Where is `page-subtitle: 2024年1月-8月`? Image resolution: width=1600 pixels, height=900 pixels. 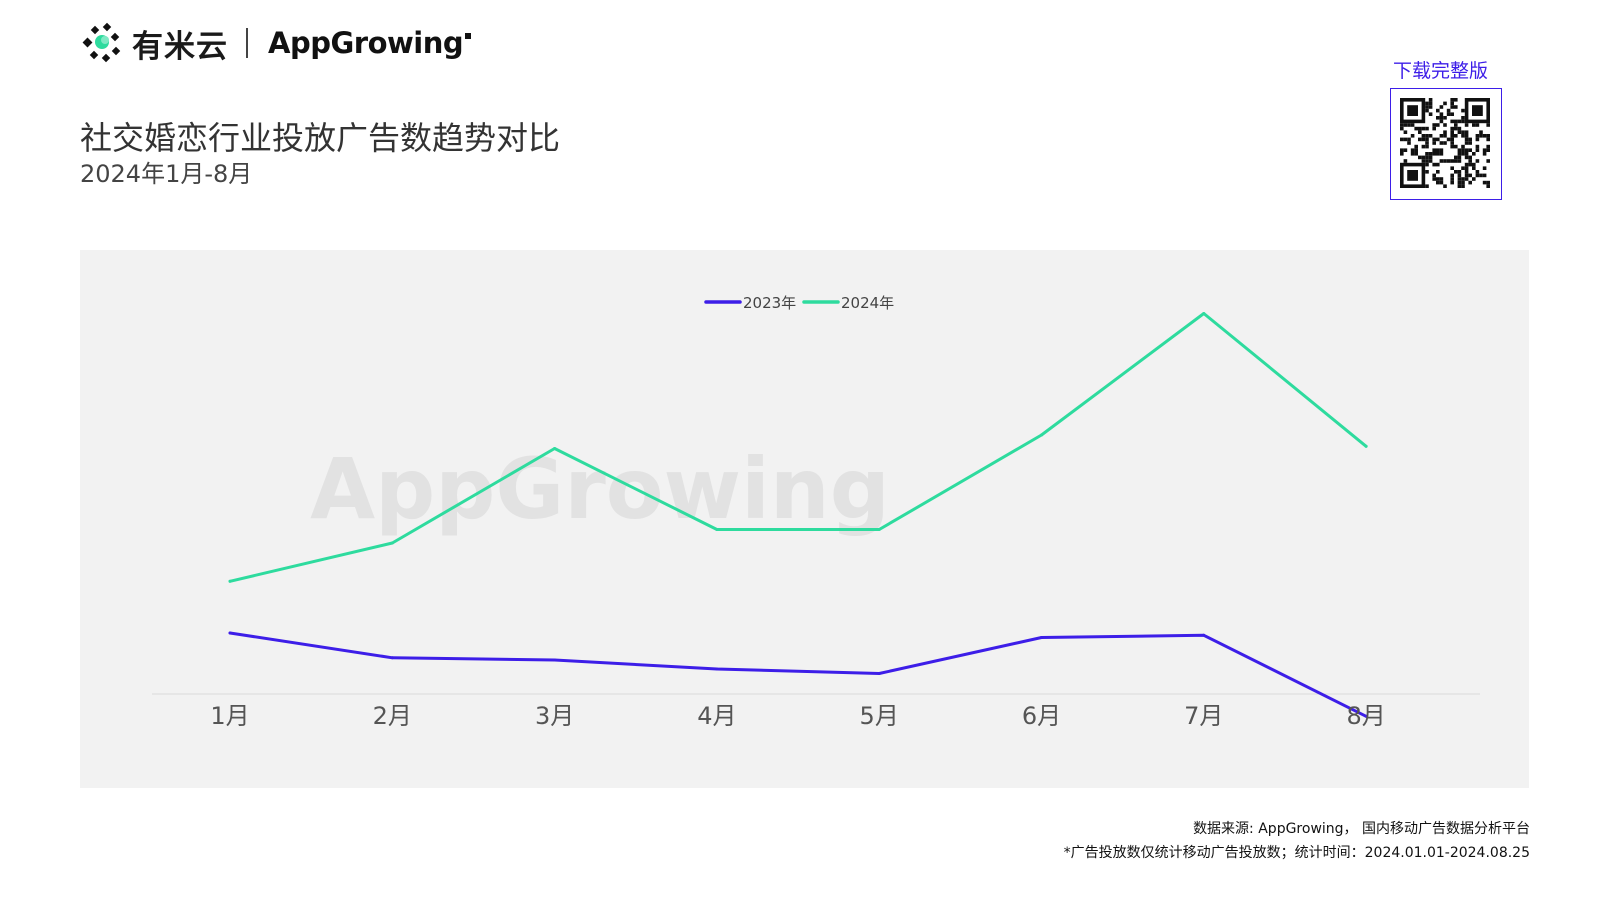
page-subtitle: 2024年1月-8月 is located at coordinates (166, 174).